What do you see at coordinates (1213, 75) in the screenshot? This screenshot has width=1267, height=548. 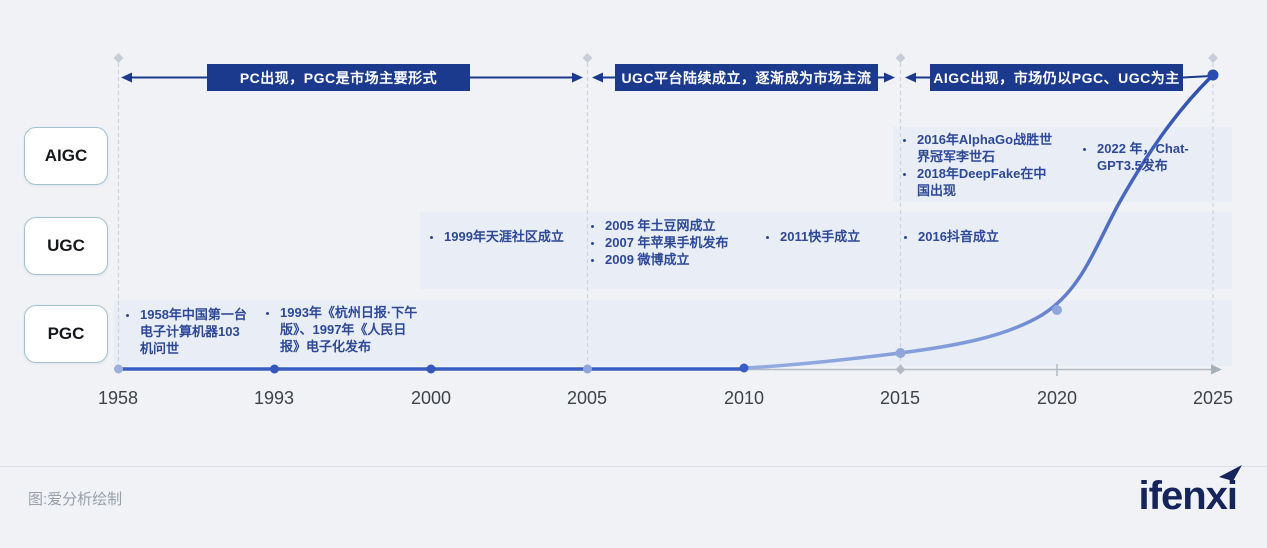 I see `dot-2025-endpoint` at bounding box center [1213, 75].